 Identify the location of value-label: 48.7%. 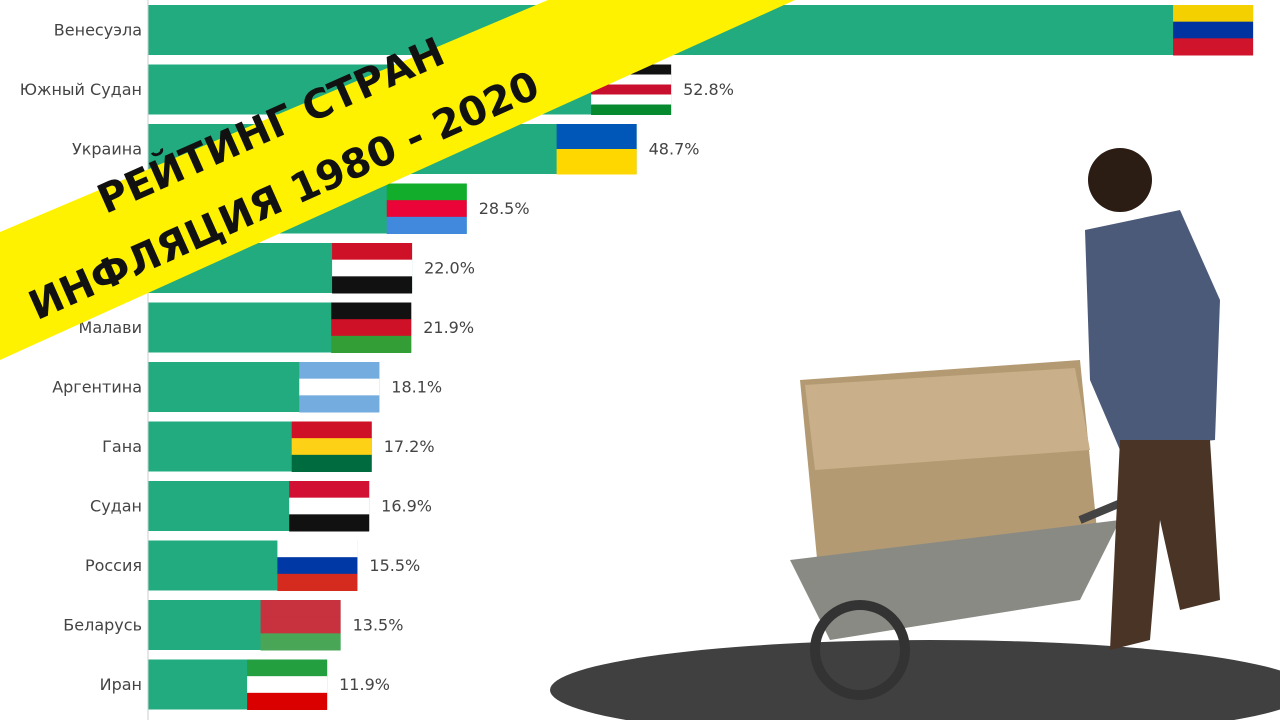
(674, 149).